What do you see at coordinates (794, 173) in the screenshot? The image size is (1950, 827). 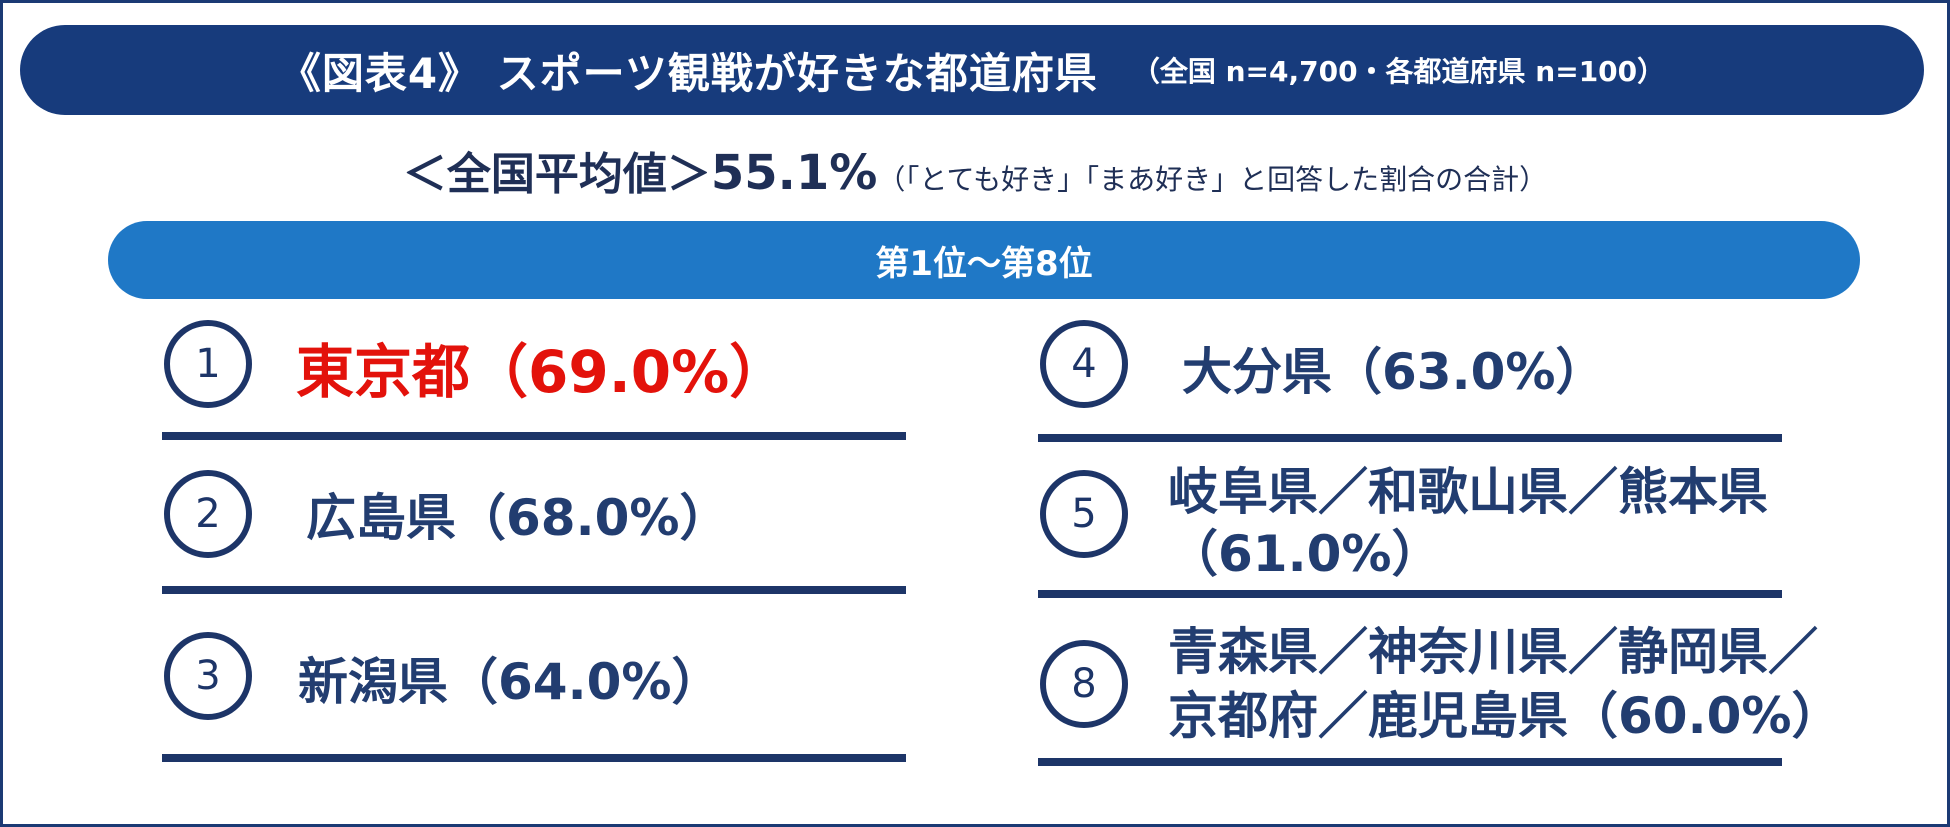 I see `average-value: 55.1%` at bounding box center [794, 173].